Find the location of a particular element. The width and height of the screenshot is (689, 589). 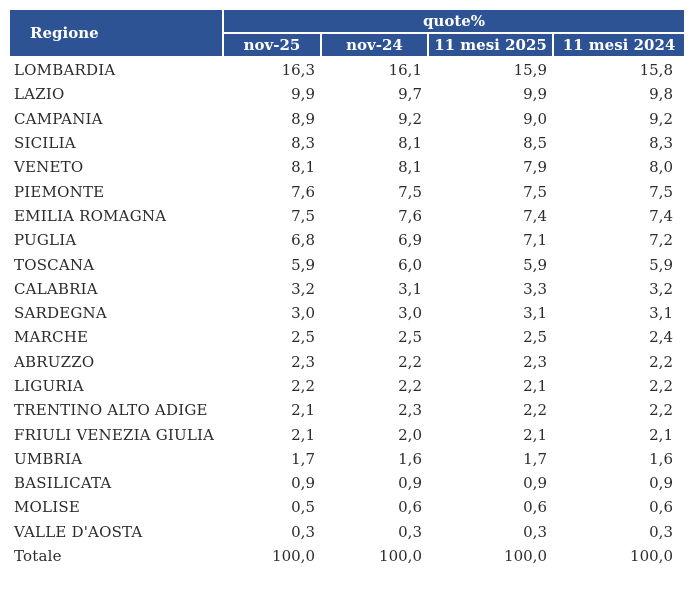

region-name: VENETO is located at coordinates (116, 167).